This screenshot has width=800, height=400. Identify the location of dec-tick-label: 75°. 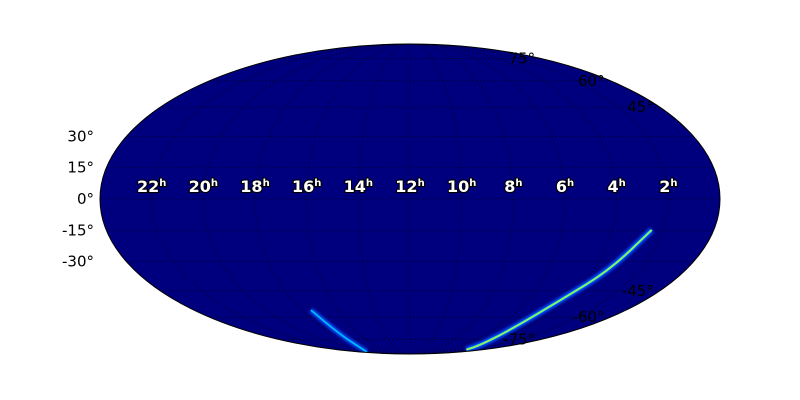
(522, 59).